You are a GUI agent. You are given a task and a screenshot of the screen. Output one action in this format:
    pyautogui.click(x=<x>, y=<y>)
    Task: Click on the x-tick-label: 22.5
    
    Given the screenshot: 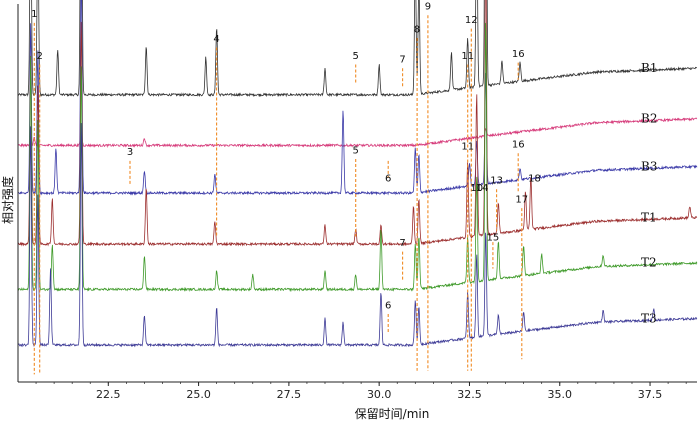 What is the action you would take?
    pyautogui.click(x=108, y=394)
    